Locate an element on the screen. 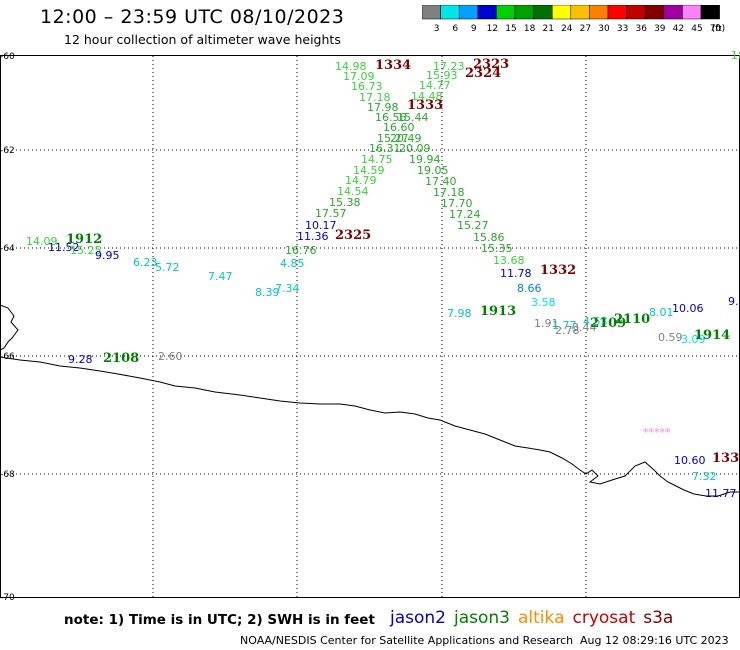  wave-height-value: 15.86 is located at coordinates (489, 237).